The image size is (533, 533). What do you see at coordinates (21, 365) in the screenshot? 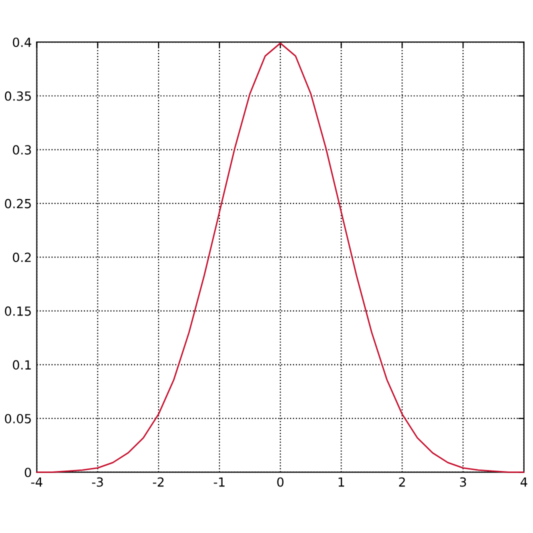
I see `y-tick-label: 0.1` at bounding box center [21, 365].